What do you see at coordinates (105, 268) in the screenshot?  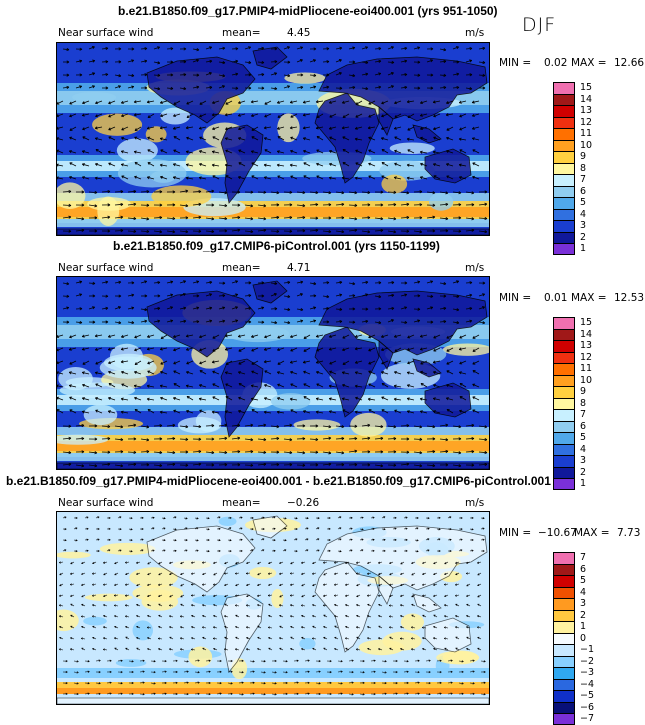 I see `panel2-variable: Near surface wind` at bounding box center [105, 268].